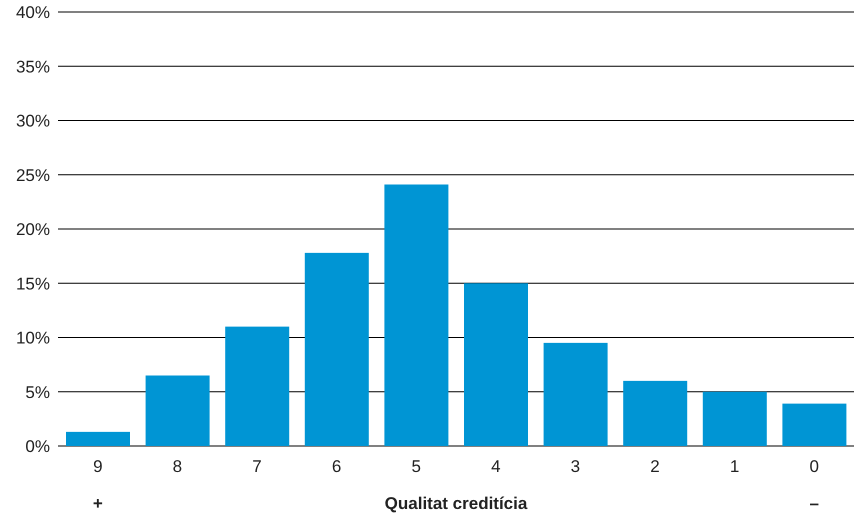 This screenshot has height=520, width=854. Describe the element at coordinates (337, 466) in the screenshot. I see `x-tick-label: 6` at that location.